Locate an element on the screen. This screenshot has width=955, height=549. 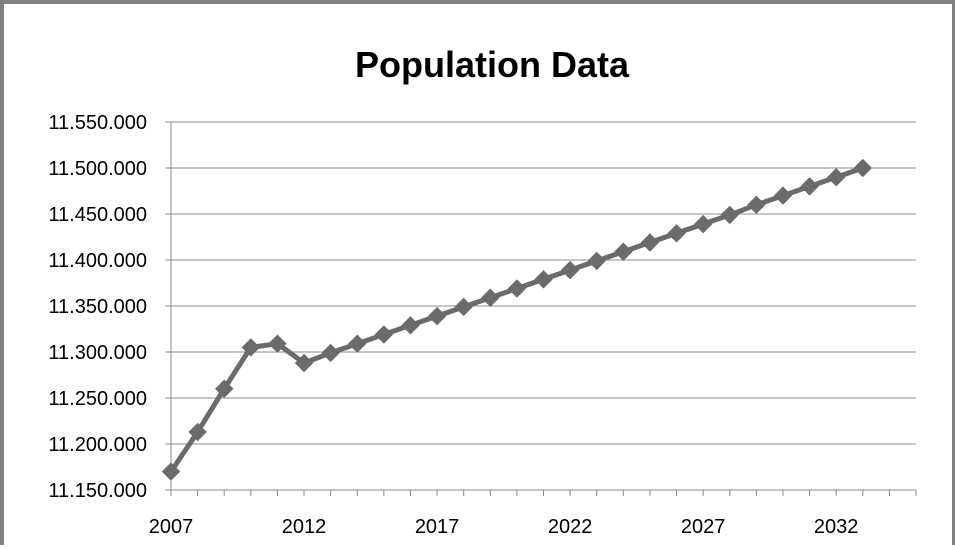
x-tick-label: 2032 is located at coordinates (836, 527).